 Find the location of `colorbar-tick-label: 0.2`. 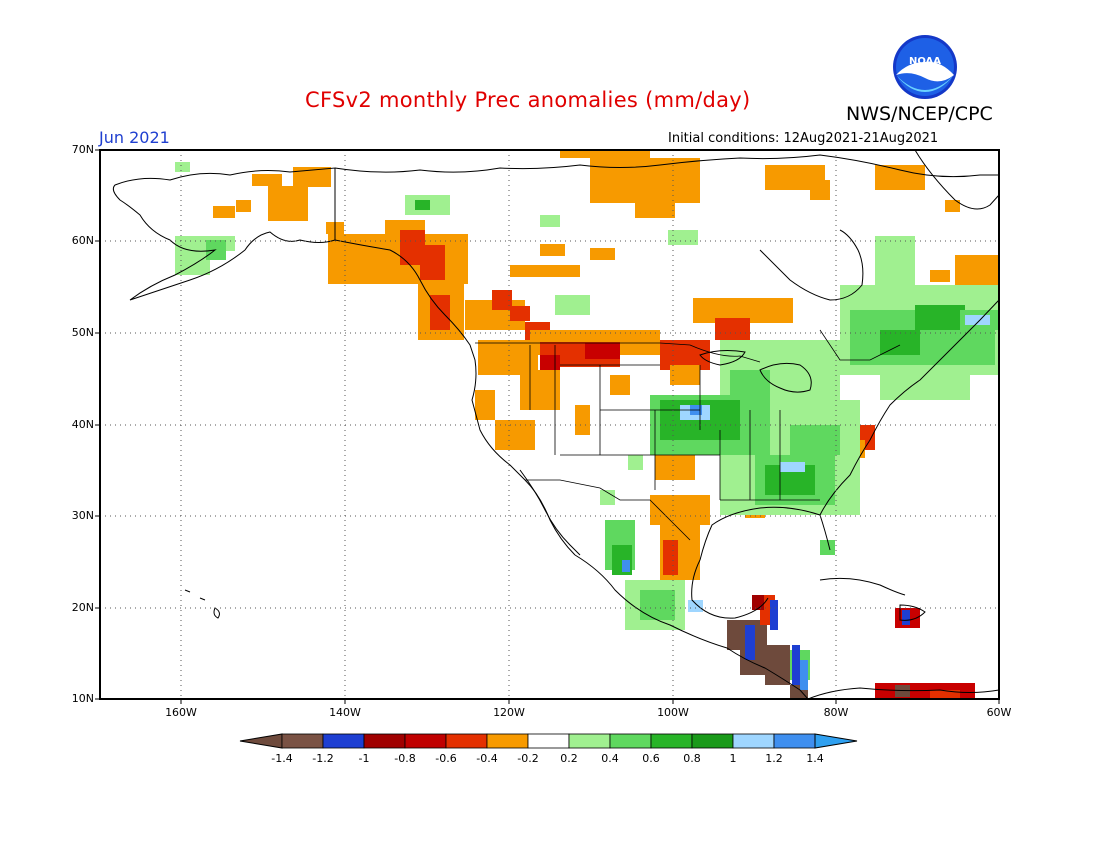

colorbar-tick-label: 0.2 is located at coordinates (569, 758).